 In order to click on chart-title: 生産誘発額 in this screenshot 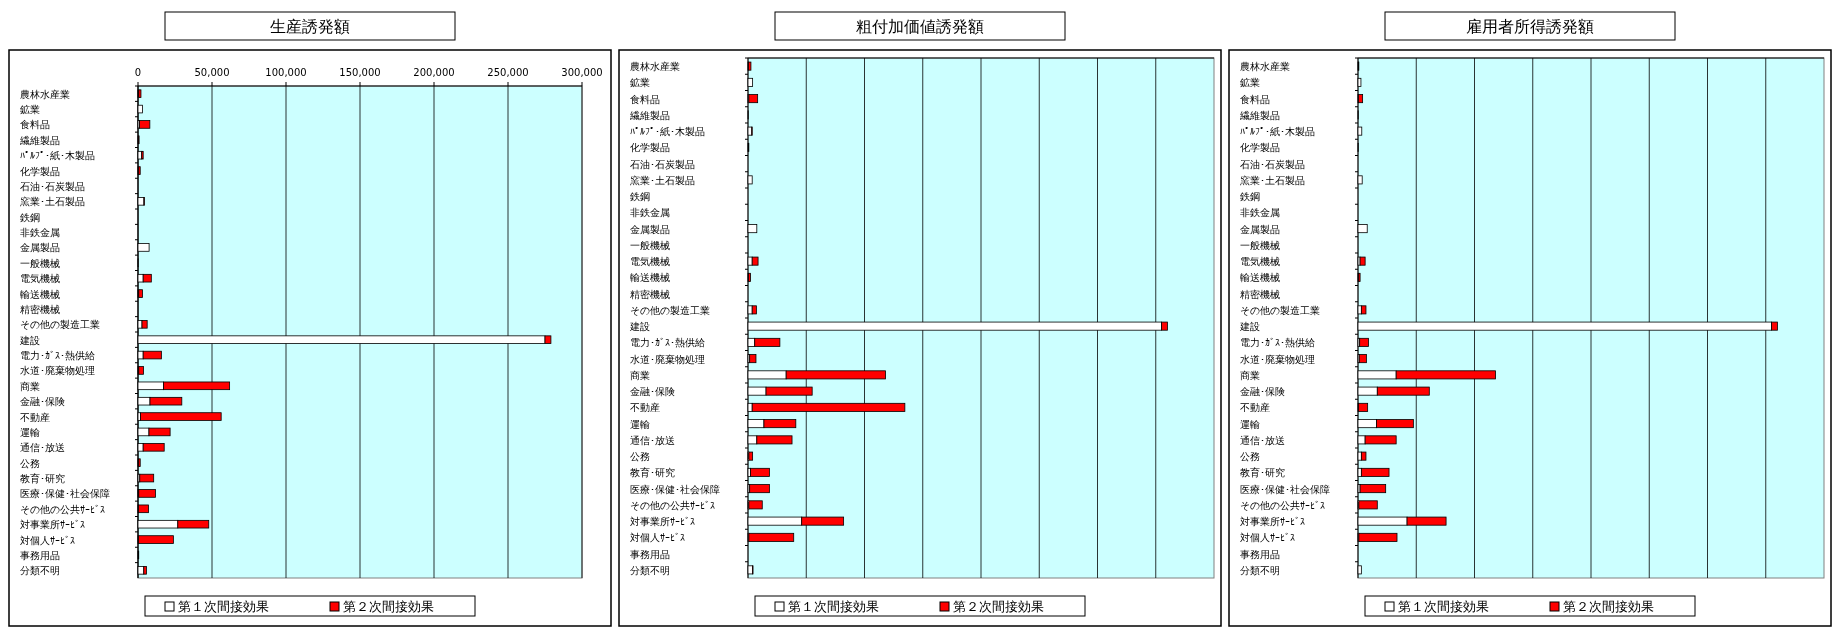, I will do `click(310, 26)`.